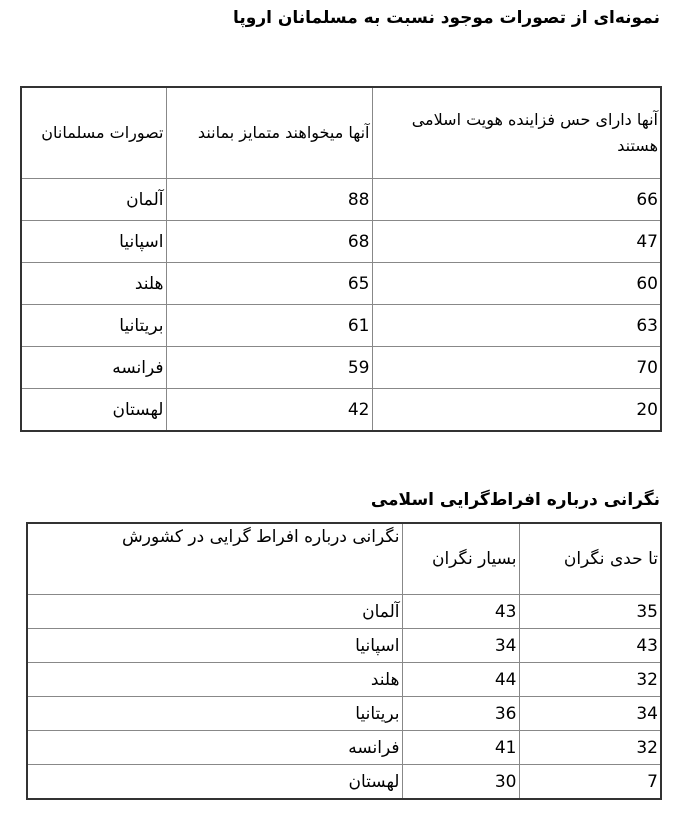 This screenshot has height=815, width=677. What do you see at coordinates (590, 558) in the screenshot?
I see `header-cell: تا حدی نگران` at bounding box center [590, 558].